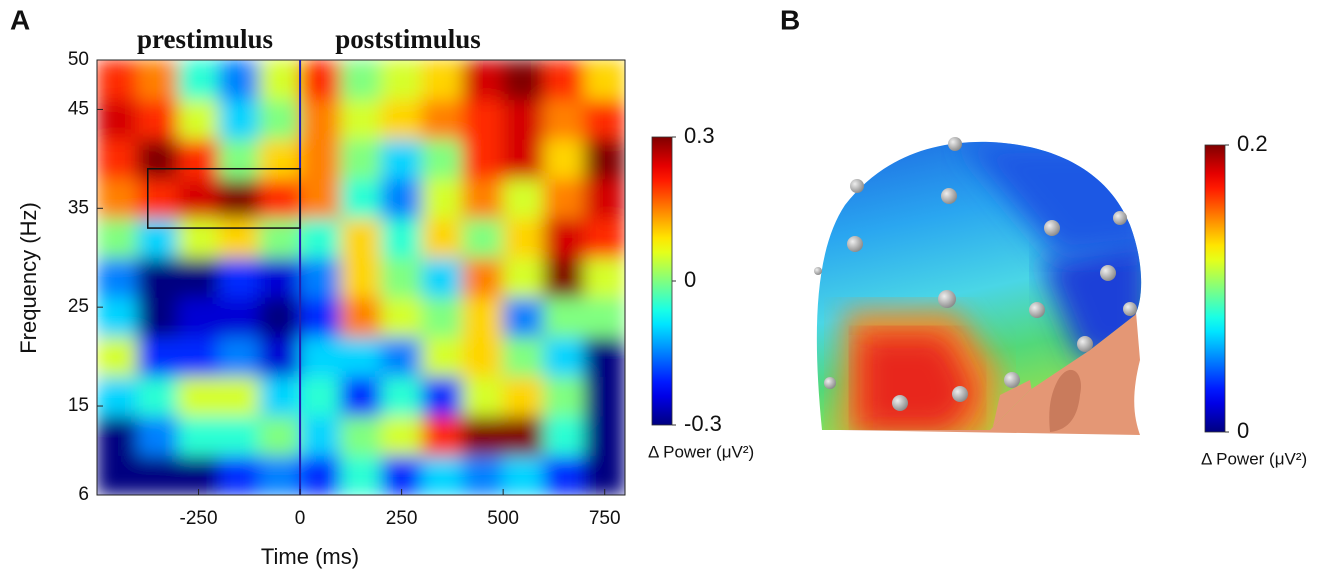 The height and width of the screenshot is (575, 1334). I want to click on x-tick-label: 250, so click(402, 518).